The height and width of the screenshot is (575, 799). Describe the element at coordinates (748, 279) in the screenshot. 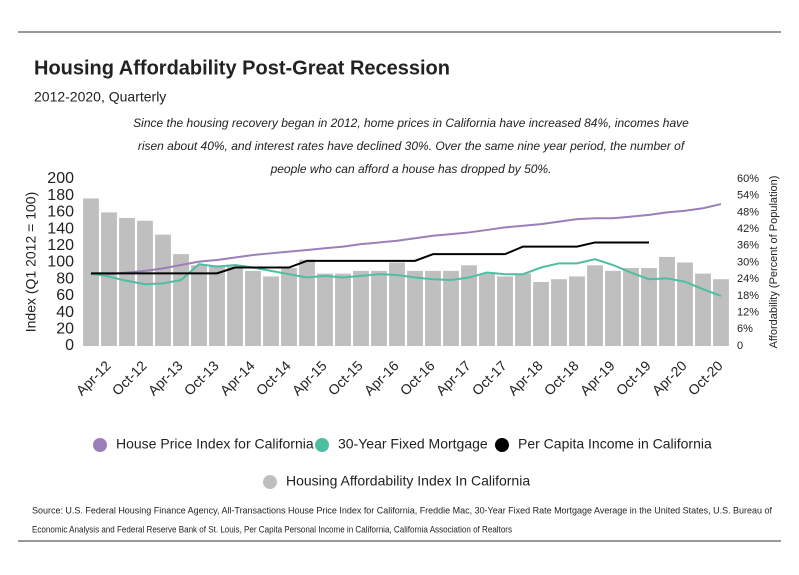

I see `y2-tick-label: 24%` at that location.